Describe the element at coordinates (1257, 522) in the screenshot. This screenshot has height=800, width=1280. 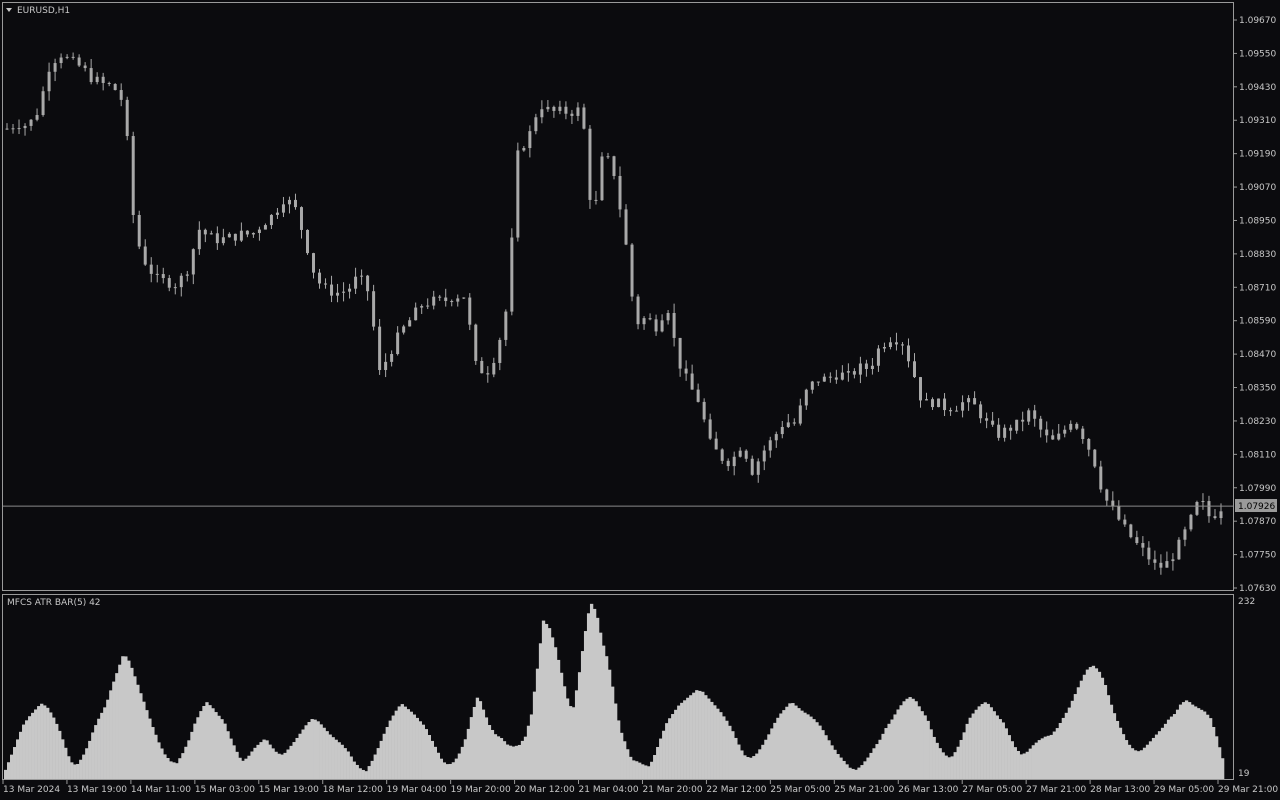
I see `y-tick-label: 1.07870` at that location.